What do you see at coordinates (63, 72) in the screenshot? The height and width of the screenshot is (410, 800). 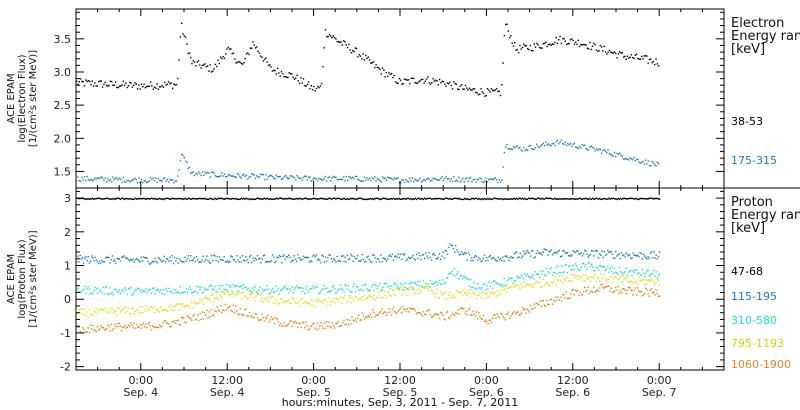 I see `y-tick-label: 3.0` at bounding box center [63, 72].